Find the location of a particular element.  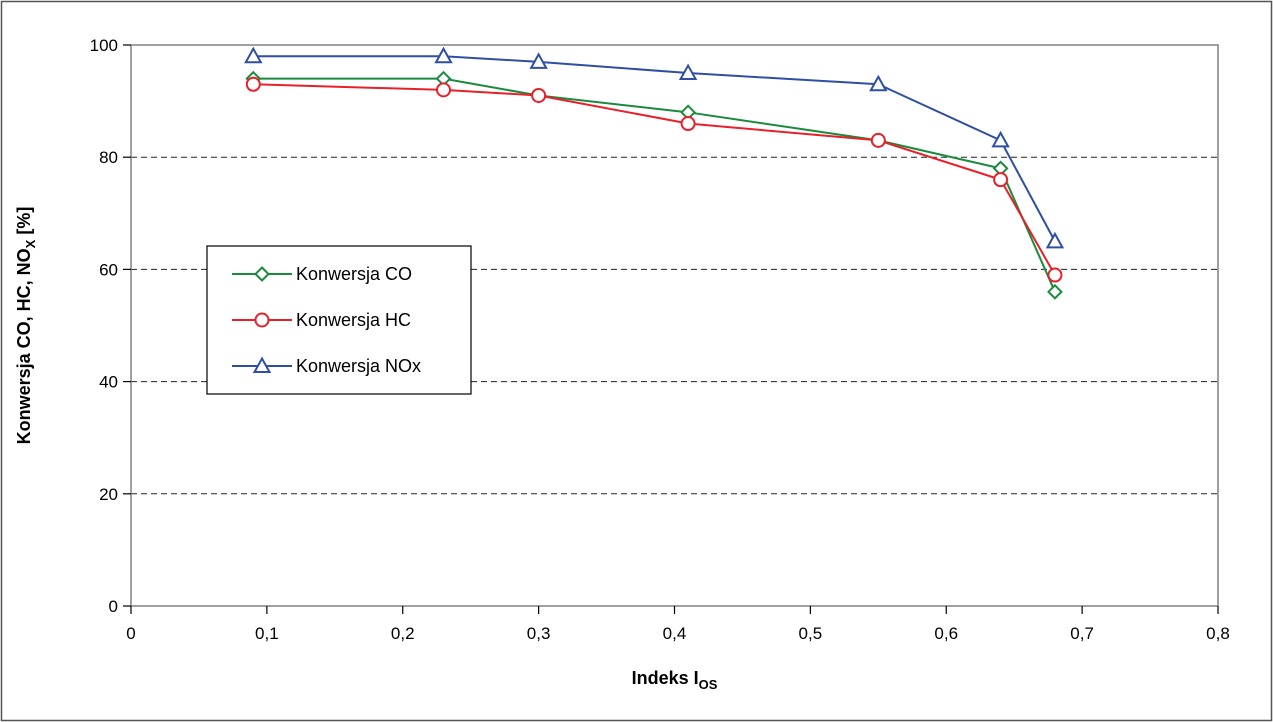

x-tick-label: 0,2 is located at coordinates (403, 633).